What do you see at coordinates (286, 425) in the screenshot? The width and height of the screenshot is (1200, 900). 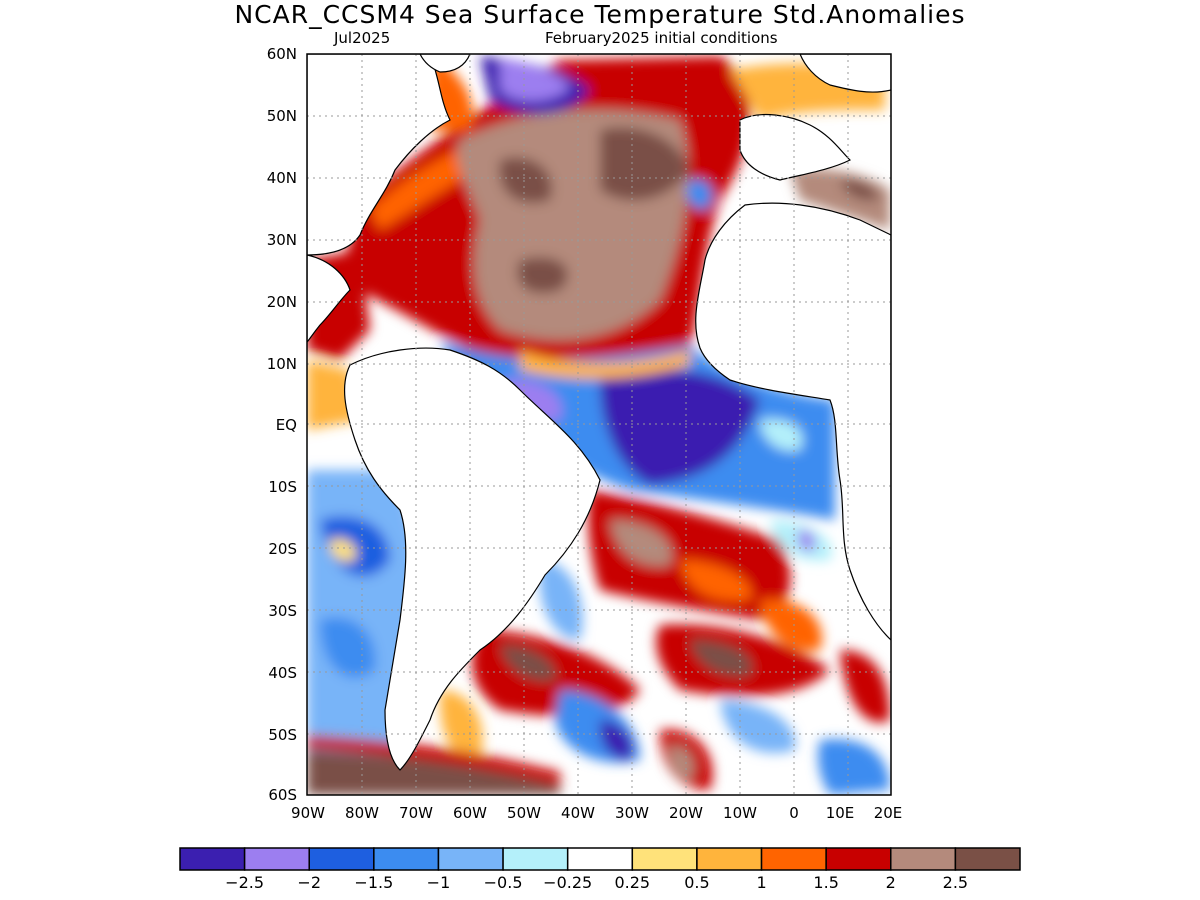 I see `lat-label: EQ` at bounding box center [286, 425].